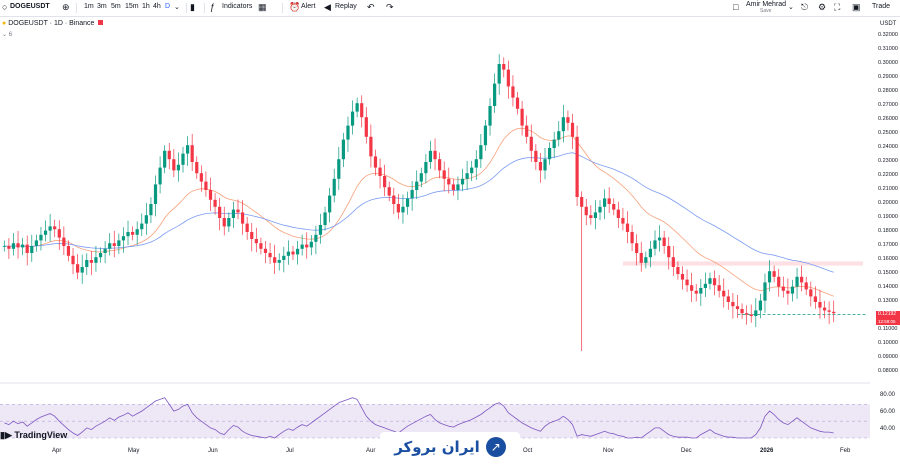 The image size is (900, 471). I want to click on undo-icon: ↶, so click(371, 7).